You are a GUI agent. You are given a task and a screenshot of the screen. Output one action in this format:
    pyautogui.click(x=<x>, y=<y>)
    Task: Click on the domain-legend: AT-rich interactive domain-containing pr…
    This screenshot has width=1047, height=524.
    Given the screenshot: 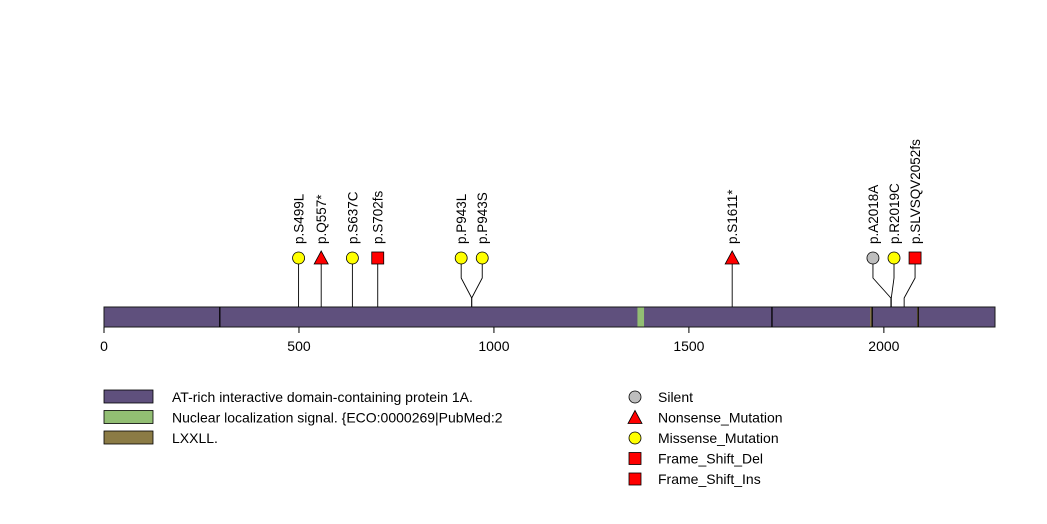 What is the action you would take?
    pyautogui.click(x=303, y=417)
    